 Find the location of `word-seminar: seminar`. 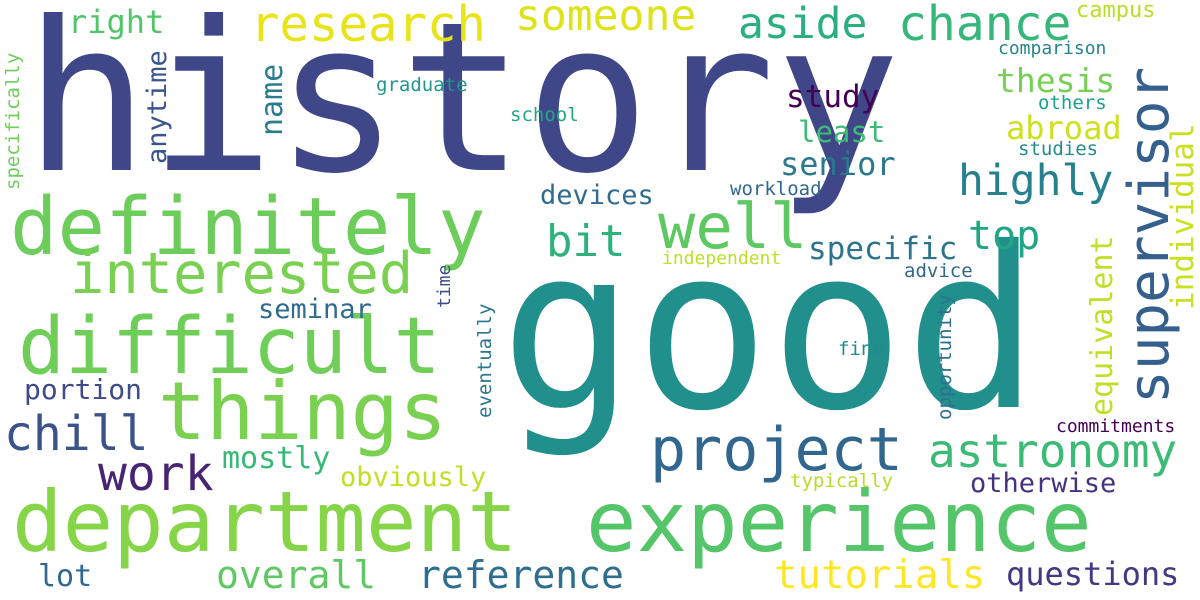

word-seminar: seminar is located at coordinates (315, 309).